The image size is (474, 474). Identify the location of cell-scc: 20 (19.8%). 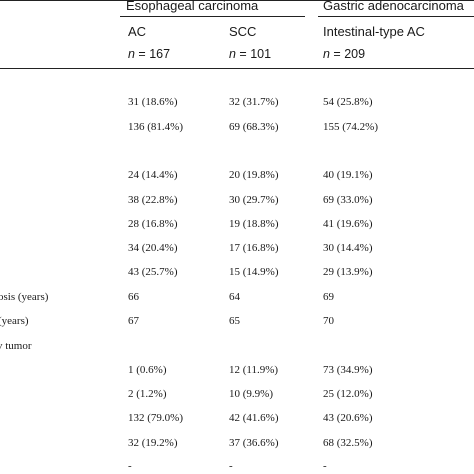
(254, 175).